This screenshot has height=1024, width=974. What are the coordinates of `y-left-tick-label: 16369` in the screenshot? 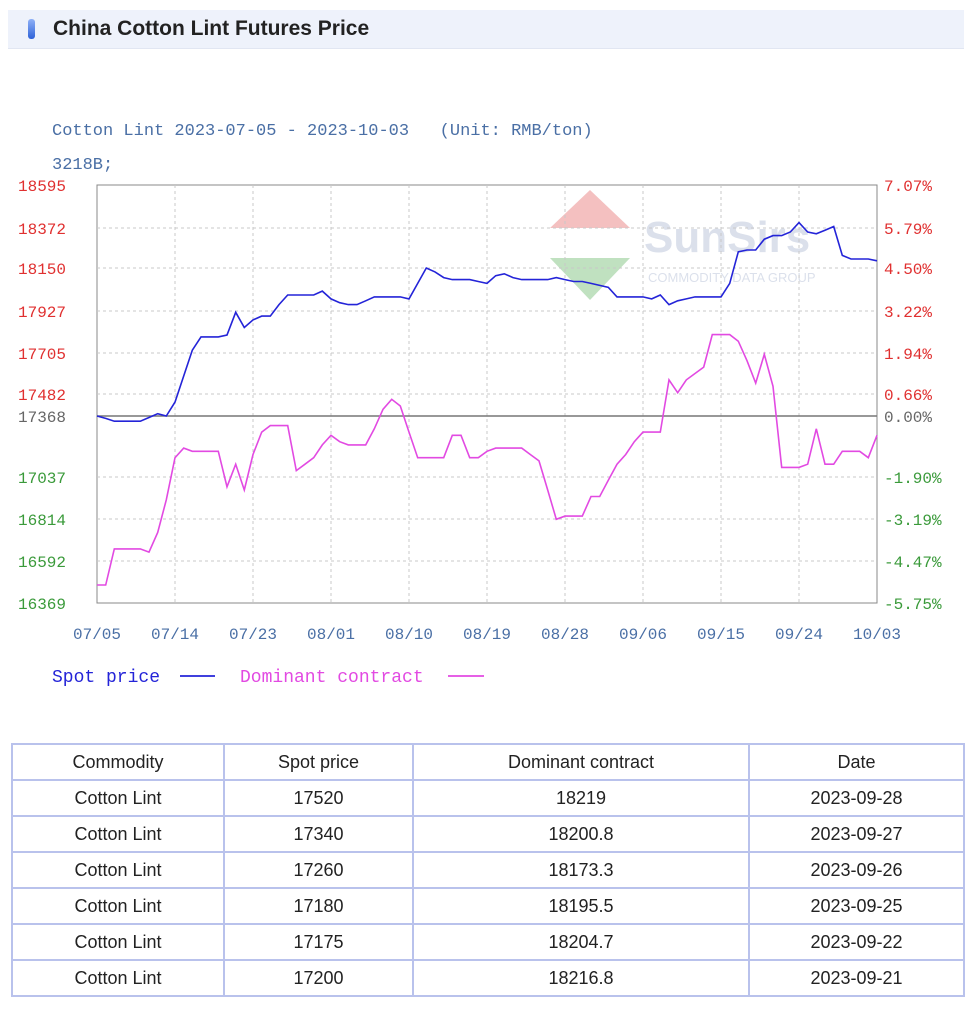 It's located at (42, 605).